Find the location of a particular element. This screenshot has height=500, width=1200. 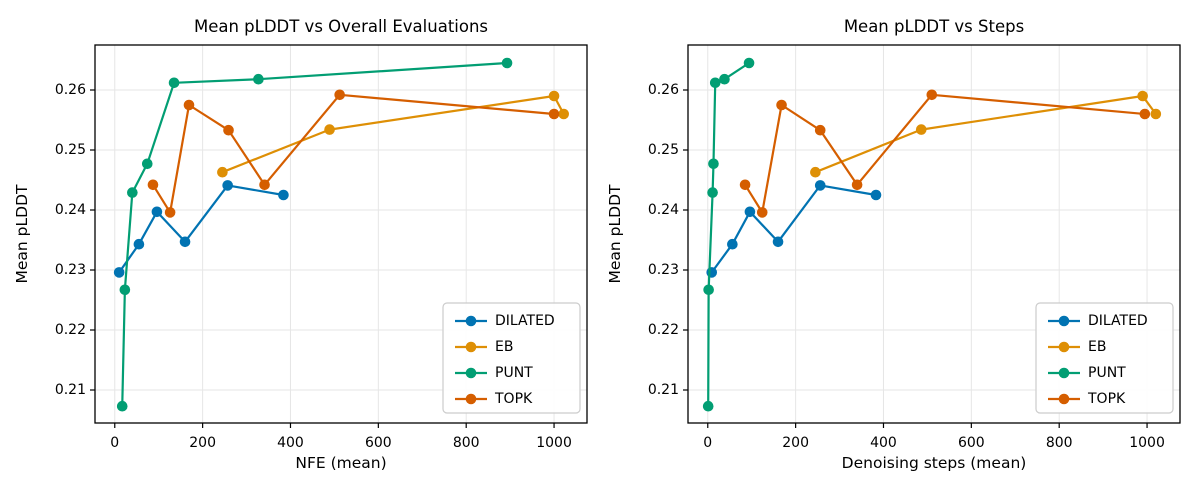

legend-box is located at coordinates (511, 358).